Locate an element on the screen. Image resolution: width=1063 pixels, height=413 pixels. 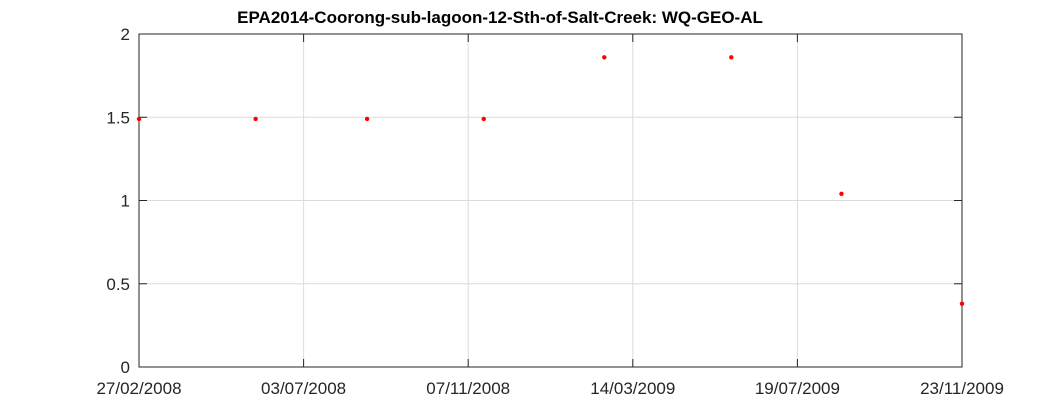
x-tick-label: 19/07/2009 is located at coordinates (797, 388).